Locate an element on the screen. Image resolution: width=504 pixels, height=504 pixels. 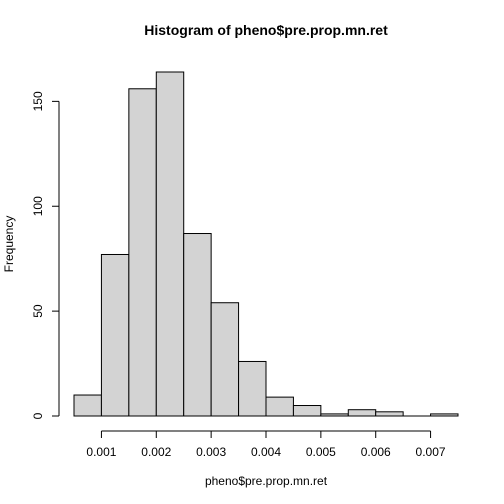
y-axis: 0 50 100 150 is located at coordinates (45, 255).